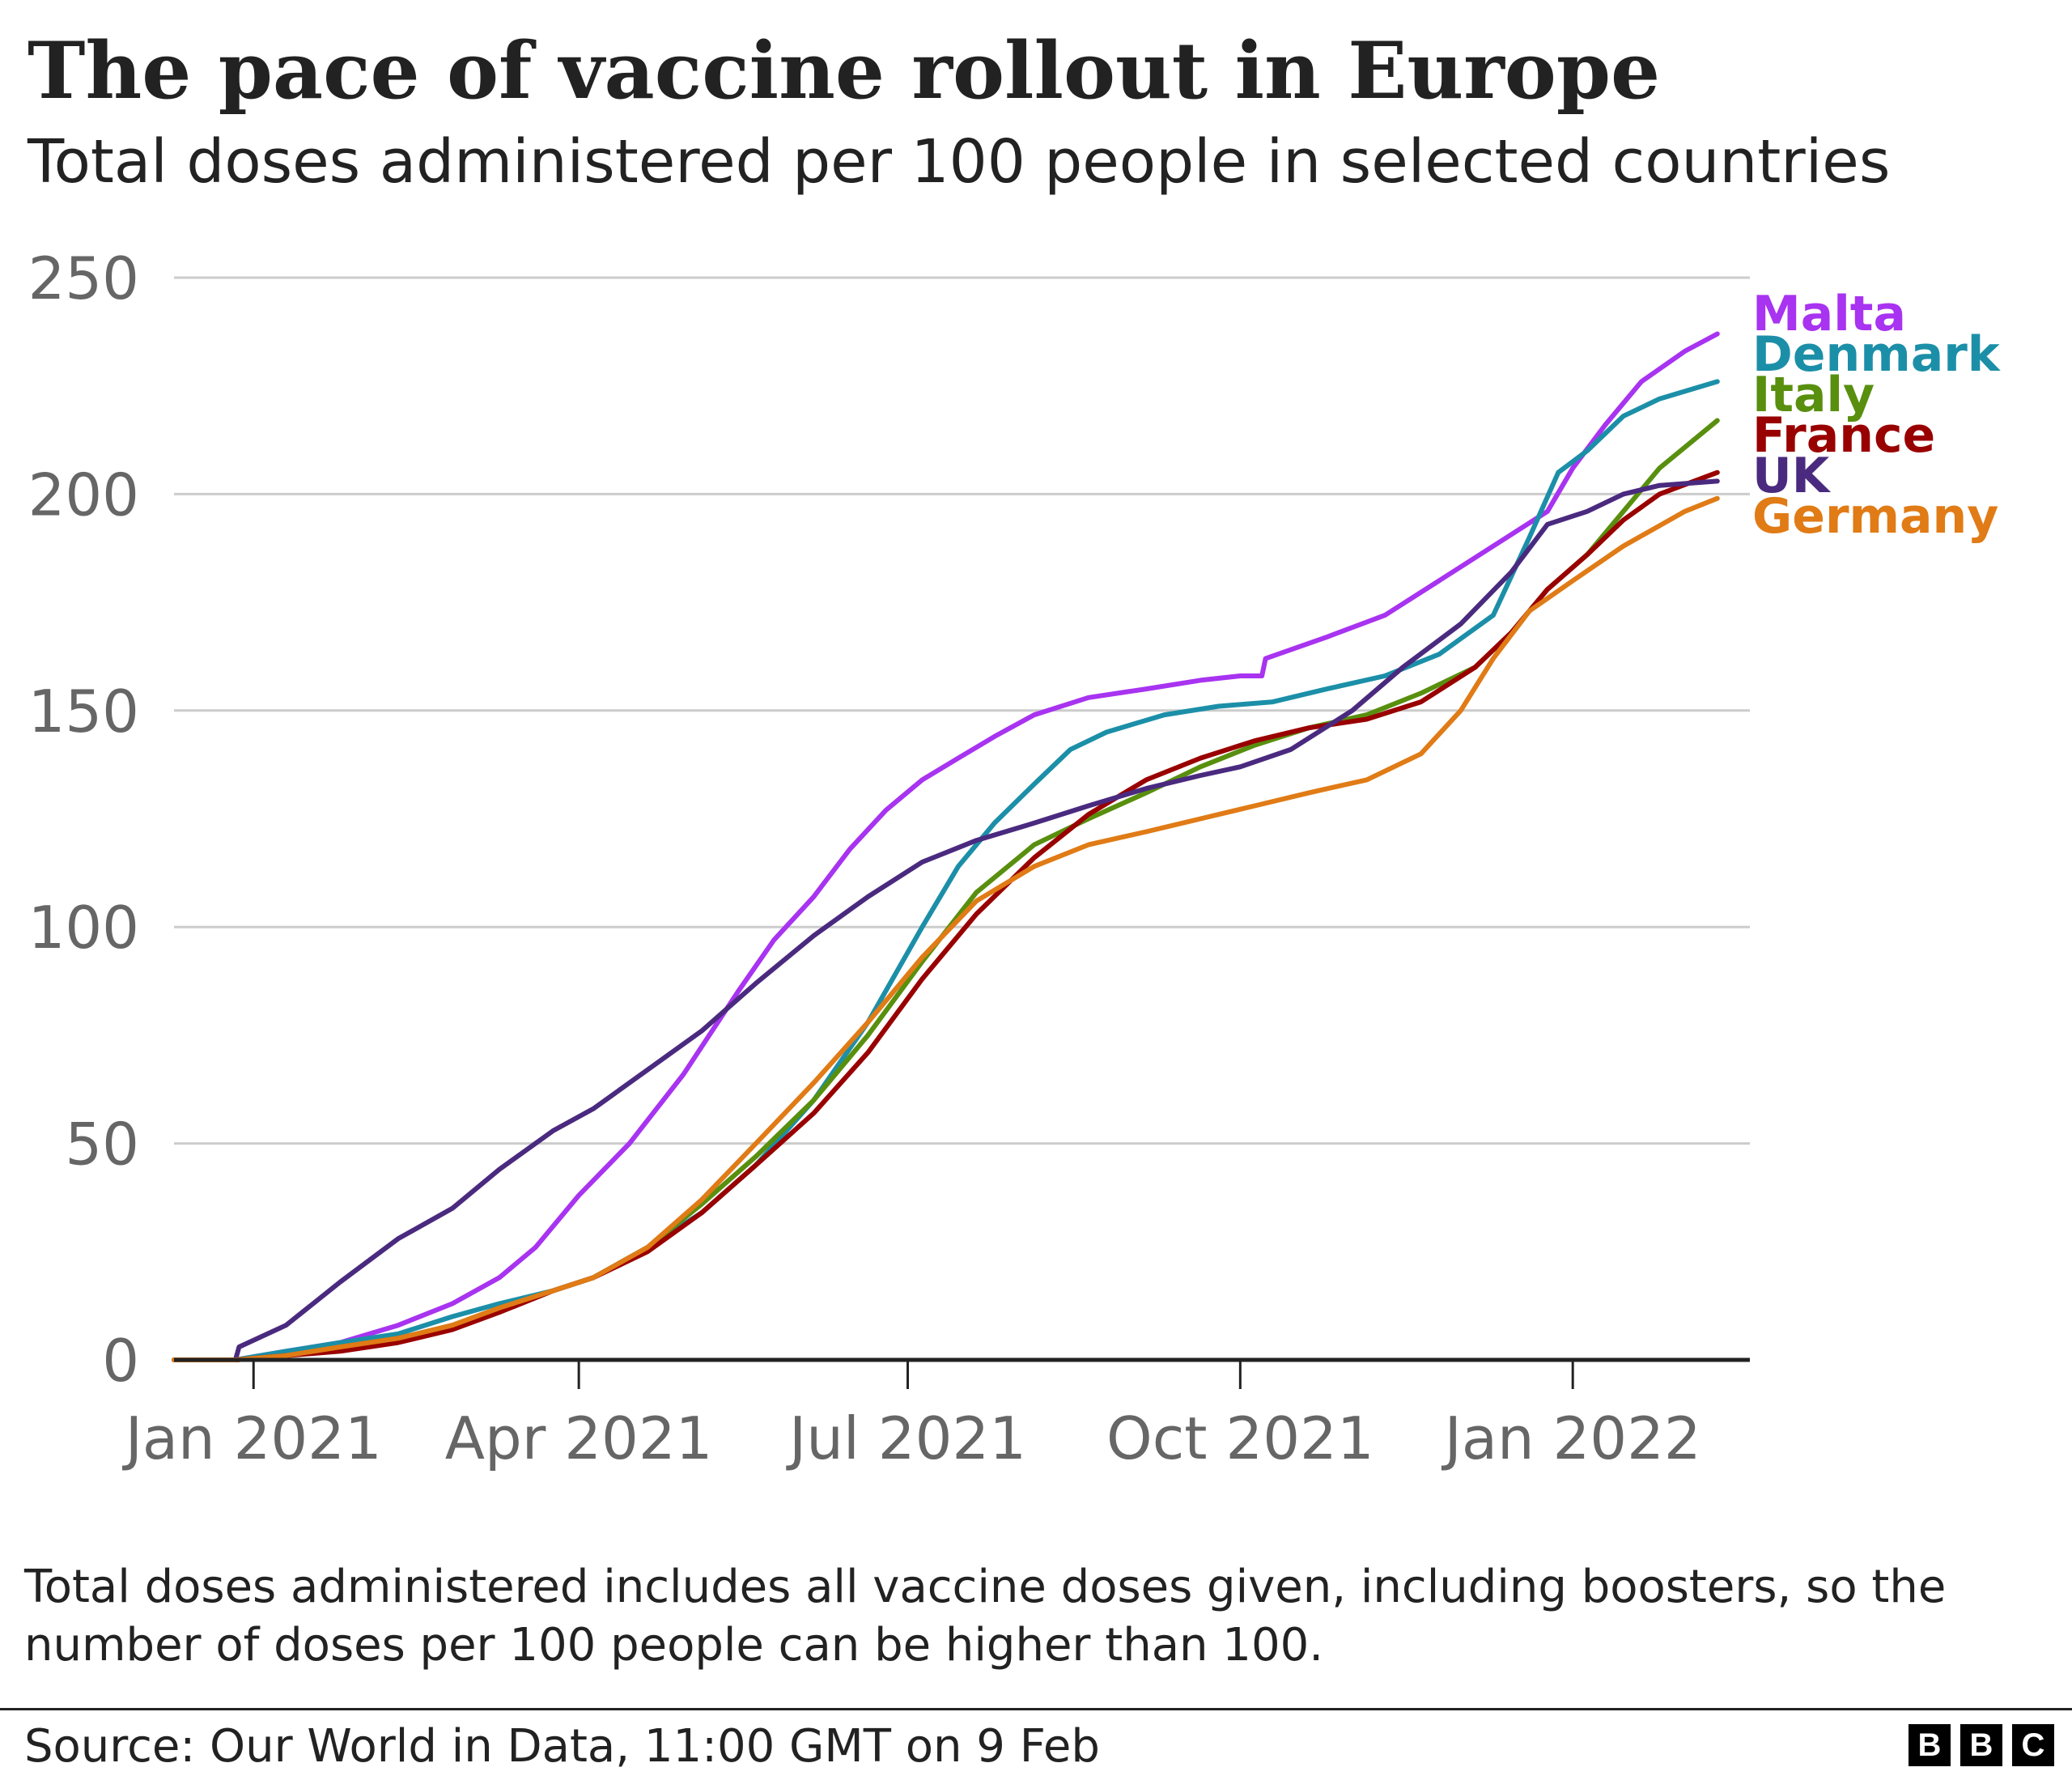 This screenshot has width=2072, height=1780. I want to click on logo-letter: C, so click(2033, 1745).